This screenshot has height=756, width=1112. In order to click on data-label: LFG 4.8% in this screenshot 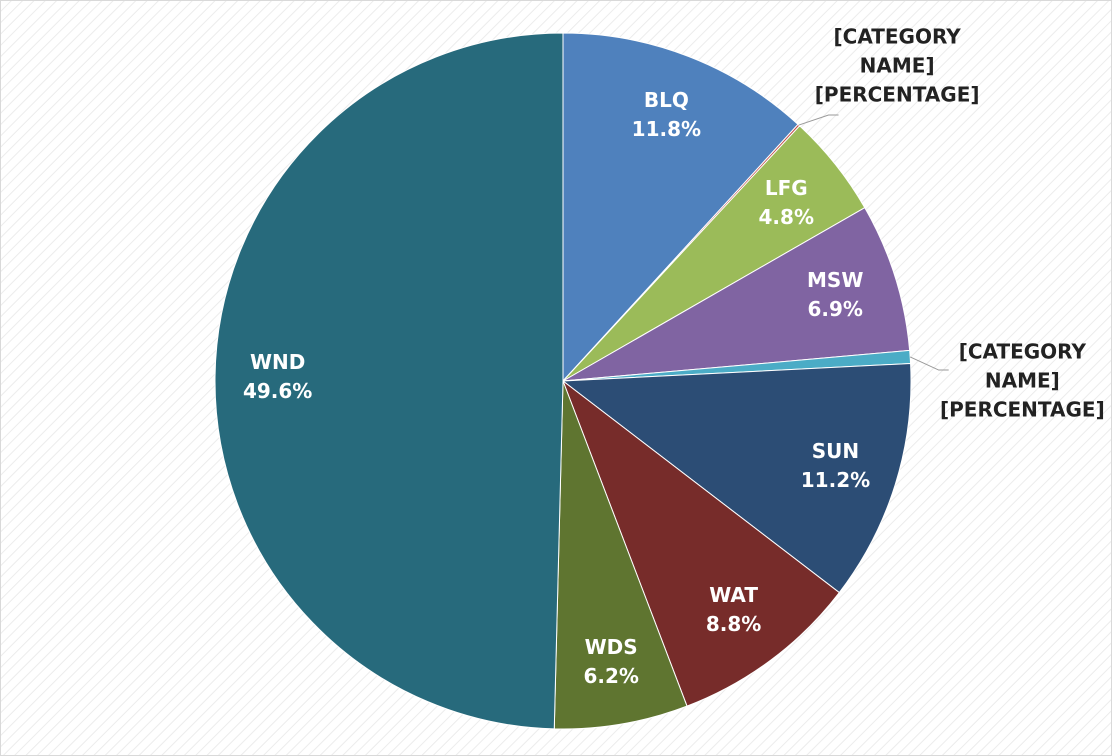, I will do `click(786, 203)`.